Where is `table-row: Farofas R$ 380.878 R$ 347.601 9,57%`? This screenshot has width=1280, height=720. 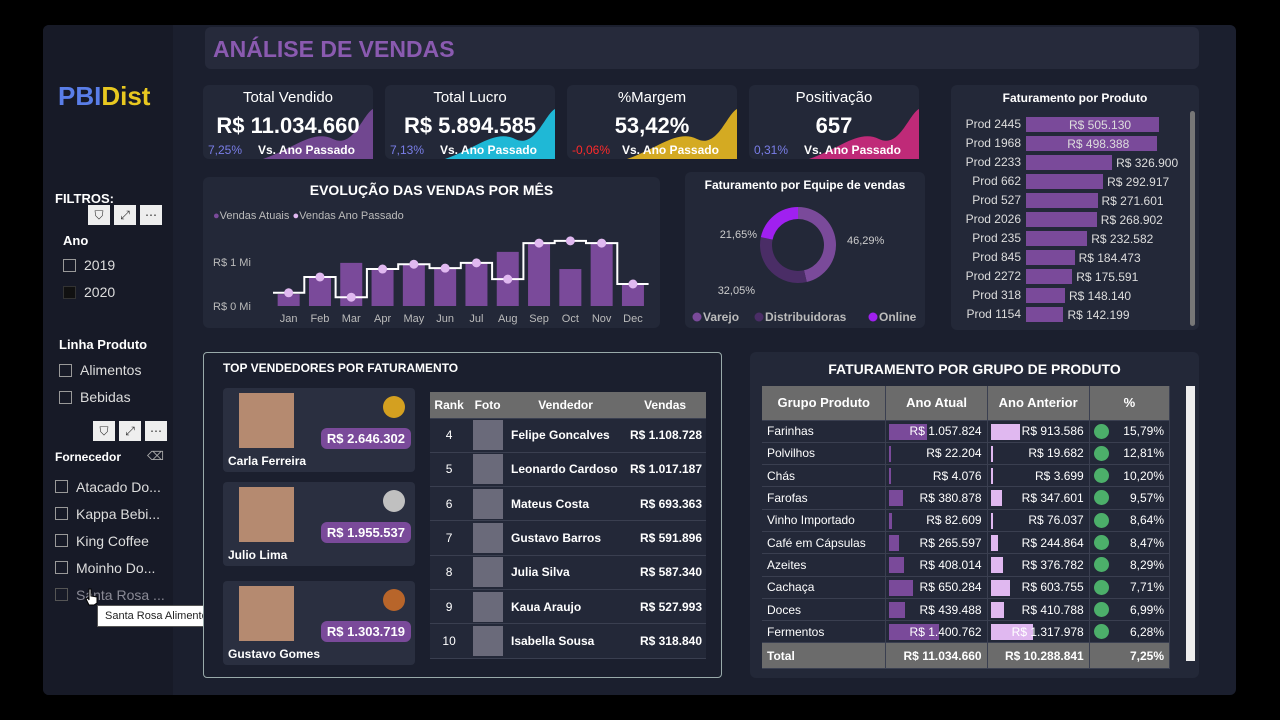 table-row: Farofas R$ 380.878 R$ 347.601 9,57% is located at coordinates (966, 498).